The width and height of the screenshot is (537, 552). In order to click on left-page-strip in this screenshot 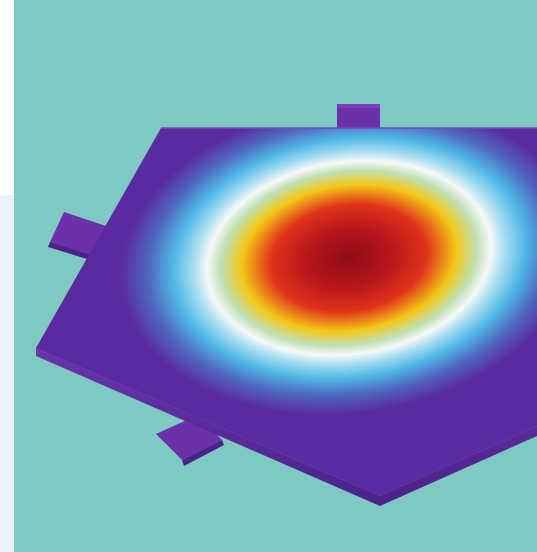, I will do `click(7, 373)`.